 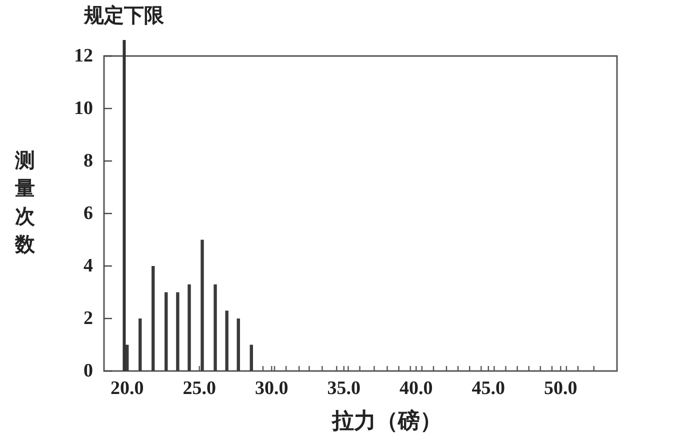 I want to click on y-tick-label: 12, so click(x=83, y=56).